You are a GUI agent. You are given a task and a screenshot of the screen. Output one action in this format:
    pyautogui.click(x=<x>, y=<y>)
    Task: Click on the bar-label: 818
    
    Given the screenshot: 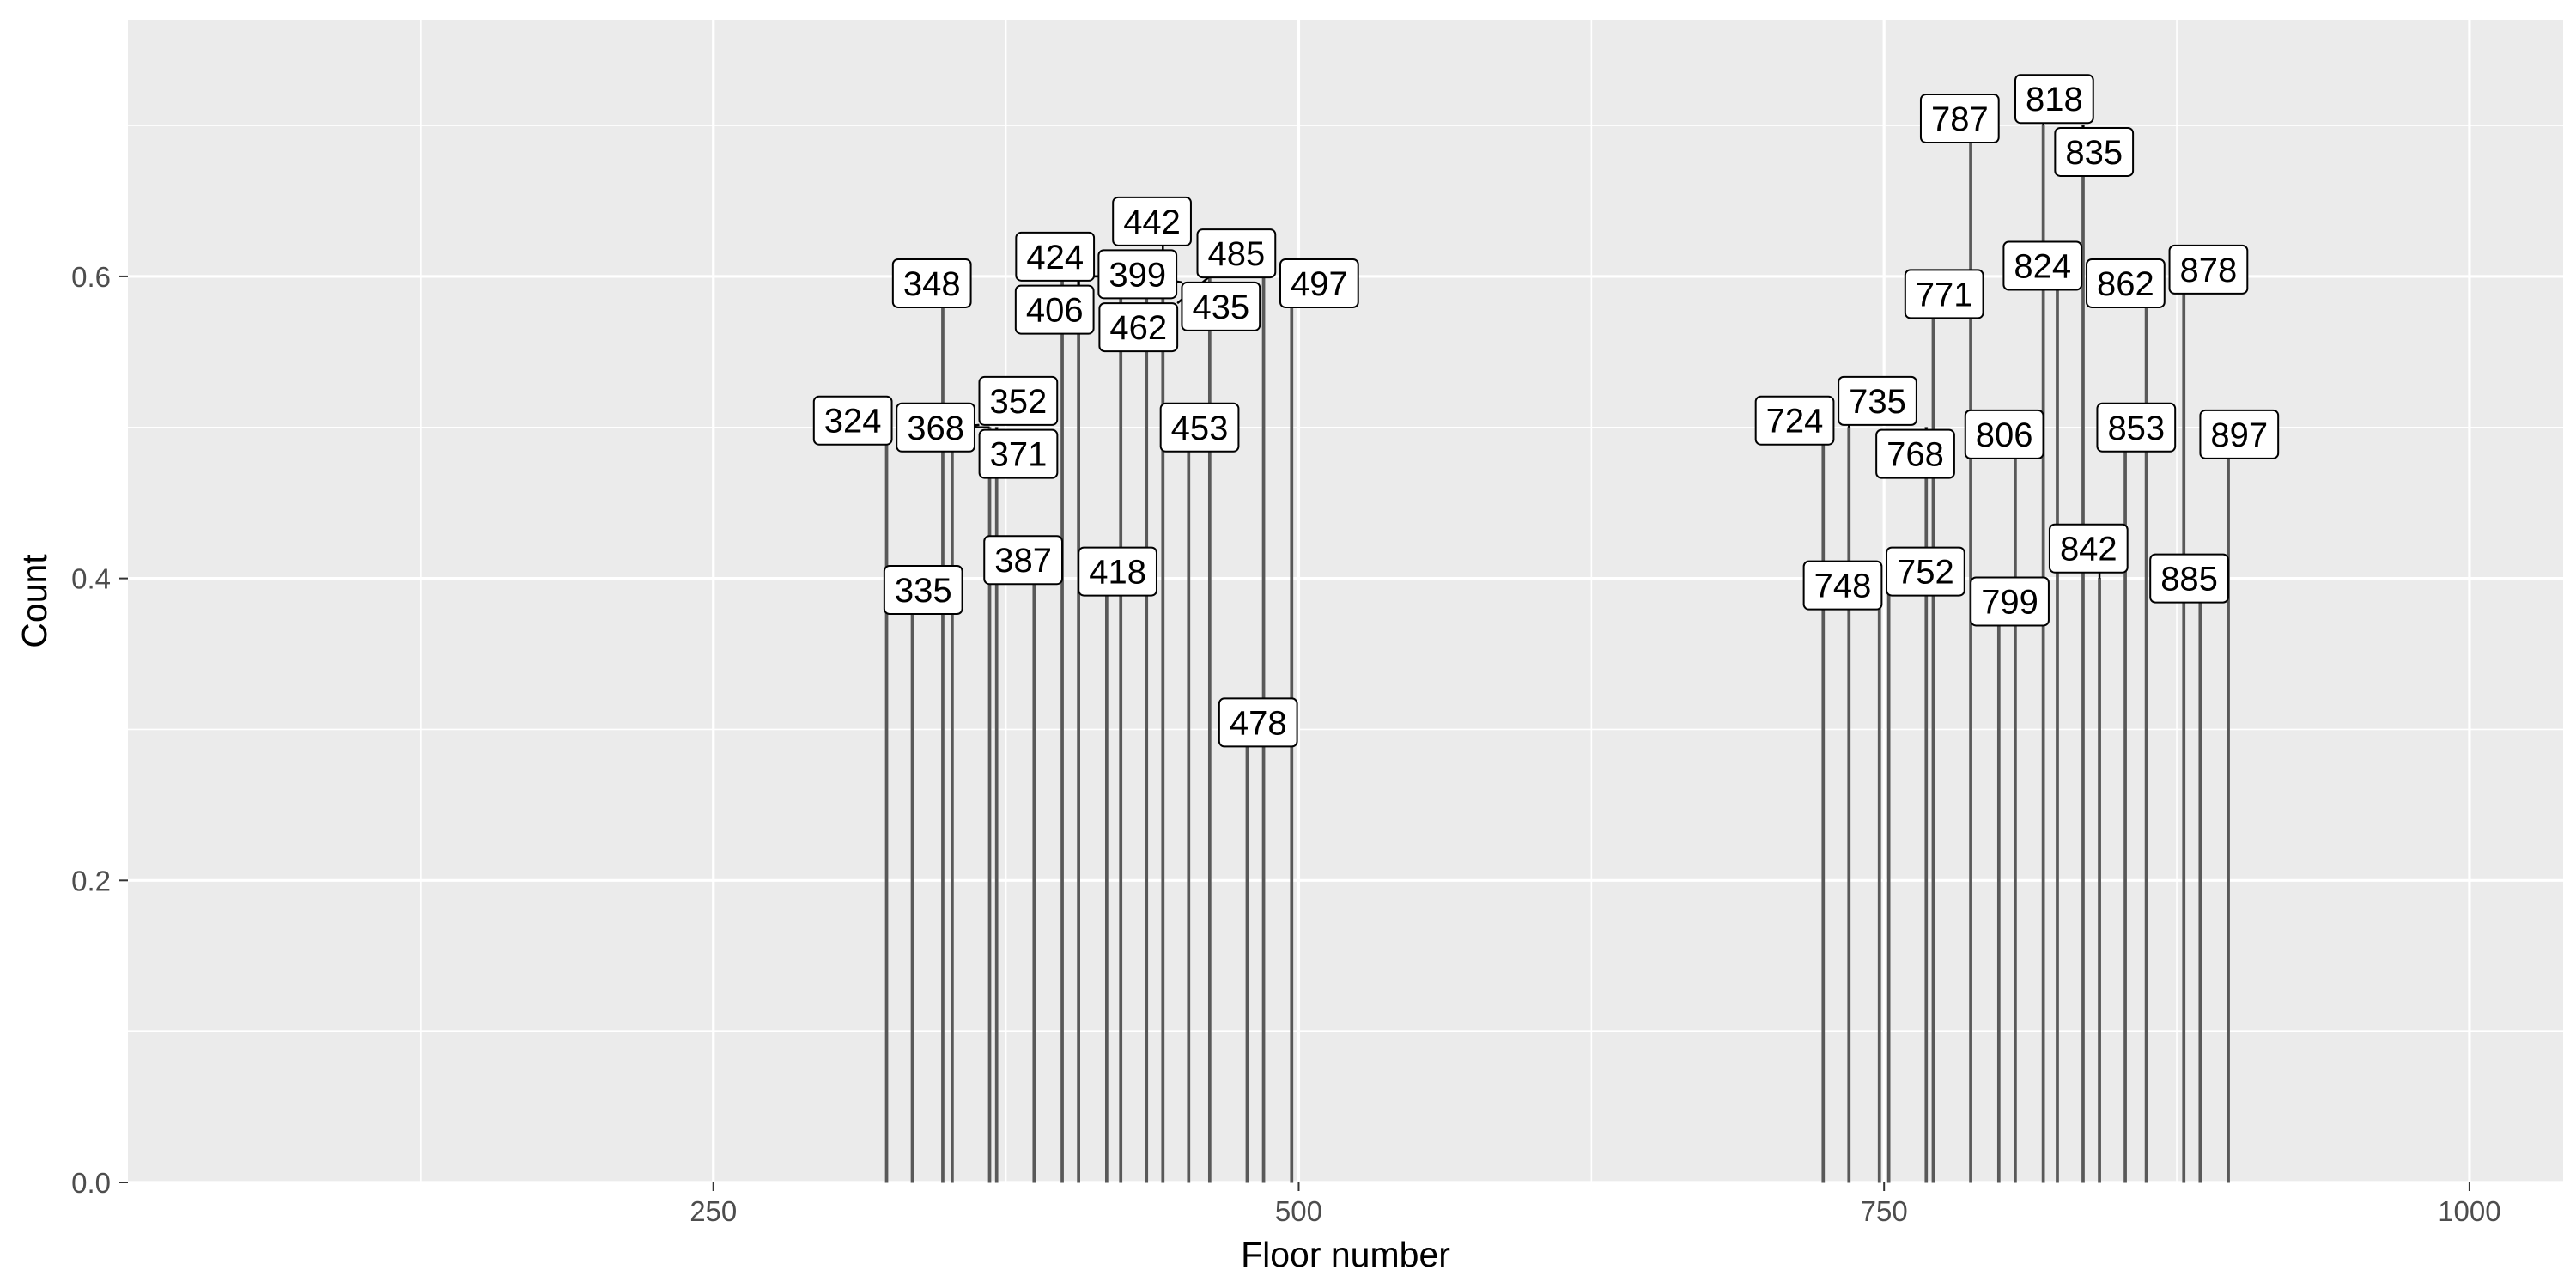 What is the action you would take?
    pyautogui.click(x=2054, y=99)
    